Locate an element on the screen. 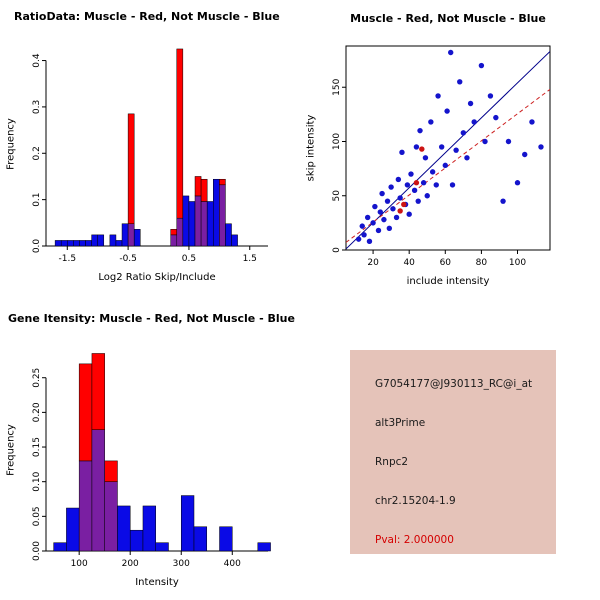 The width and height of the screenshot is (600, 600). event-type-text: alt3Prime is located at coordinates (400, 423).